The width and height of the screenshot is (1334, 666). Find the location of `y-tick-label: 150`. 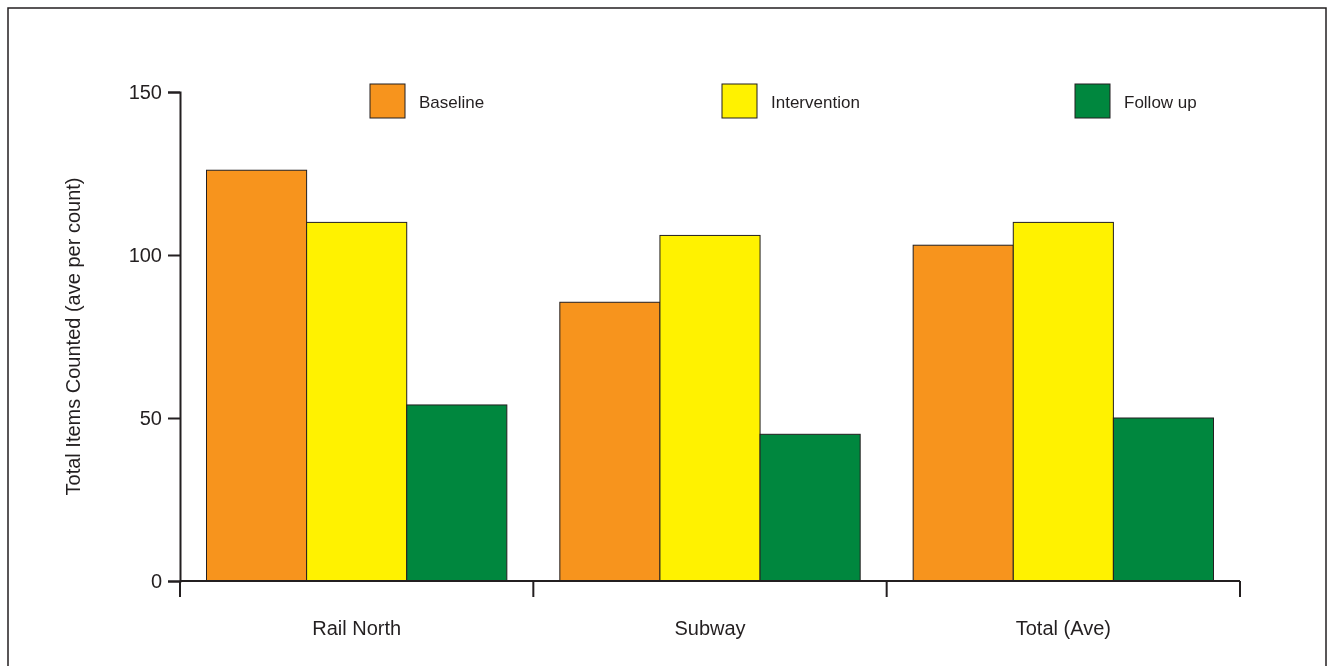

y-tick-label: 150 is located at coordinates (145, 91).